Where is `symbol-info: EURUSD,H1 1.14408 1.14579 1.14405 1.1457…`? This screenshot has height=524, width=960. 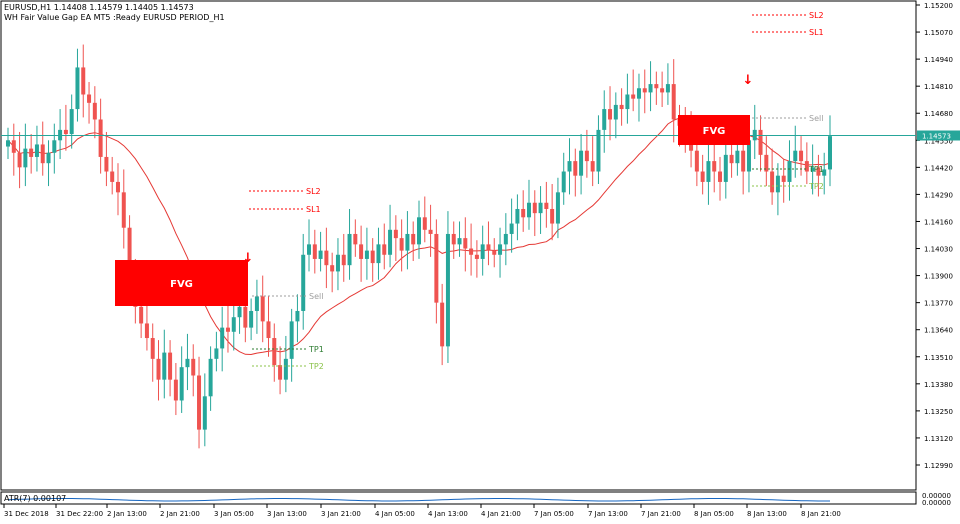 symbol-info: EURUSD,H1 1.14408 1.14579 1.14405 1.1457… is located at coordinates (99, 7).